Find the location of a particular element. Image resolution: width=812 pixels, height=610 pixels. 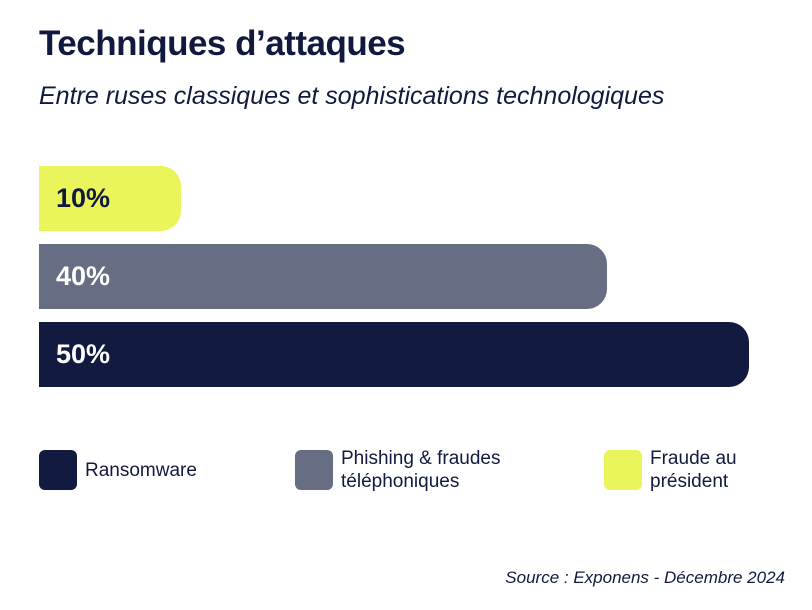

bar-phishing: 40% is located at coordinates (323, 276).